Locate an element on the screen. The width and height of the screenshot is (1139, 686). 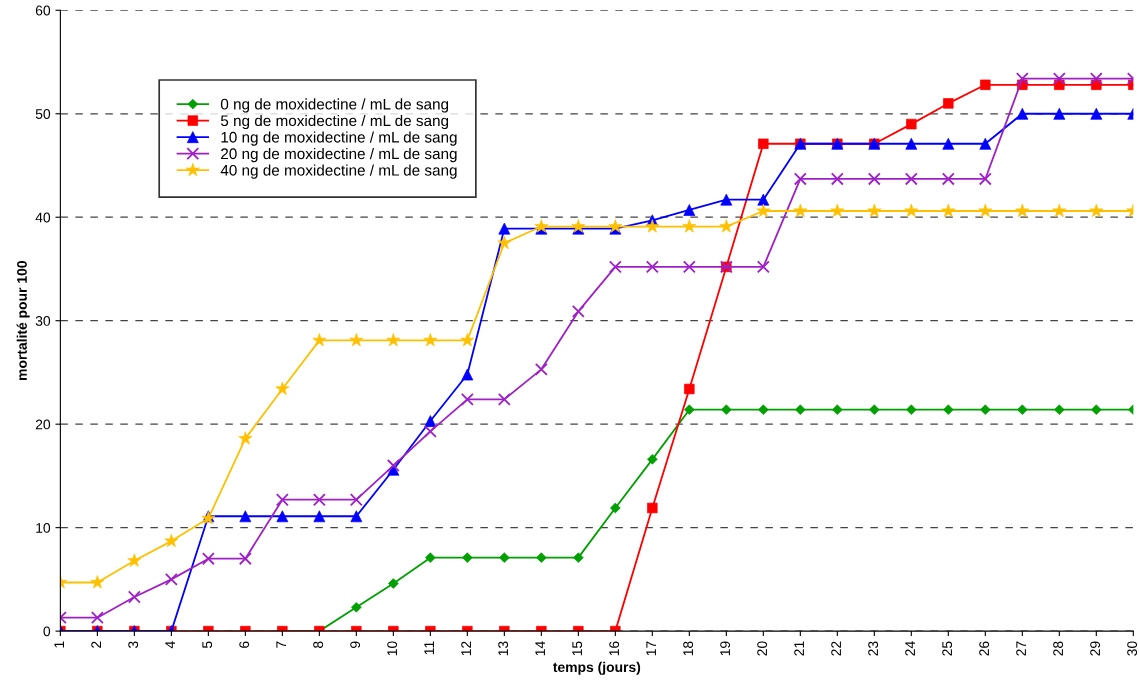
y-tick-label: 40 is located at coordinates (43, 217).